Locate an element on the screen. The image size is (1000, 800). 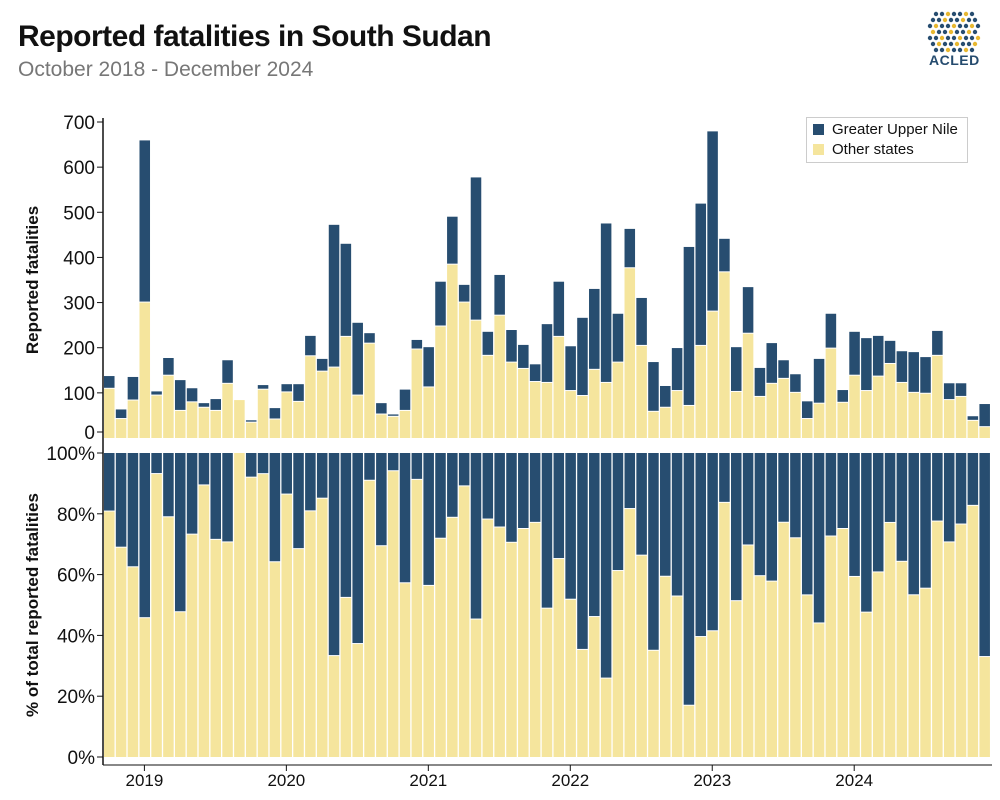
legend-swatch is located at coordinates (818, 149).